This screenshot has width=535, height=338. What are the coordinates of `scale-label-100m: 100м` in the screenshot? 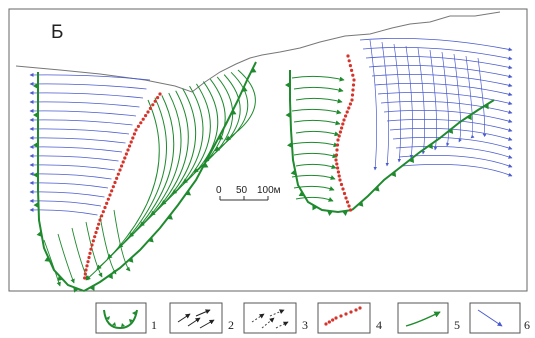 It's located at (269, 190).